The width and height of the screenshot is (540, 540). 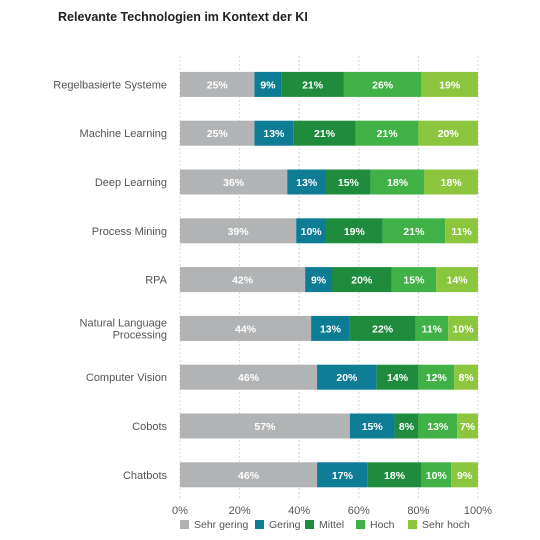 I want to click on data-label: 44%, so click(x=246, y=329).